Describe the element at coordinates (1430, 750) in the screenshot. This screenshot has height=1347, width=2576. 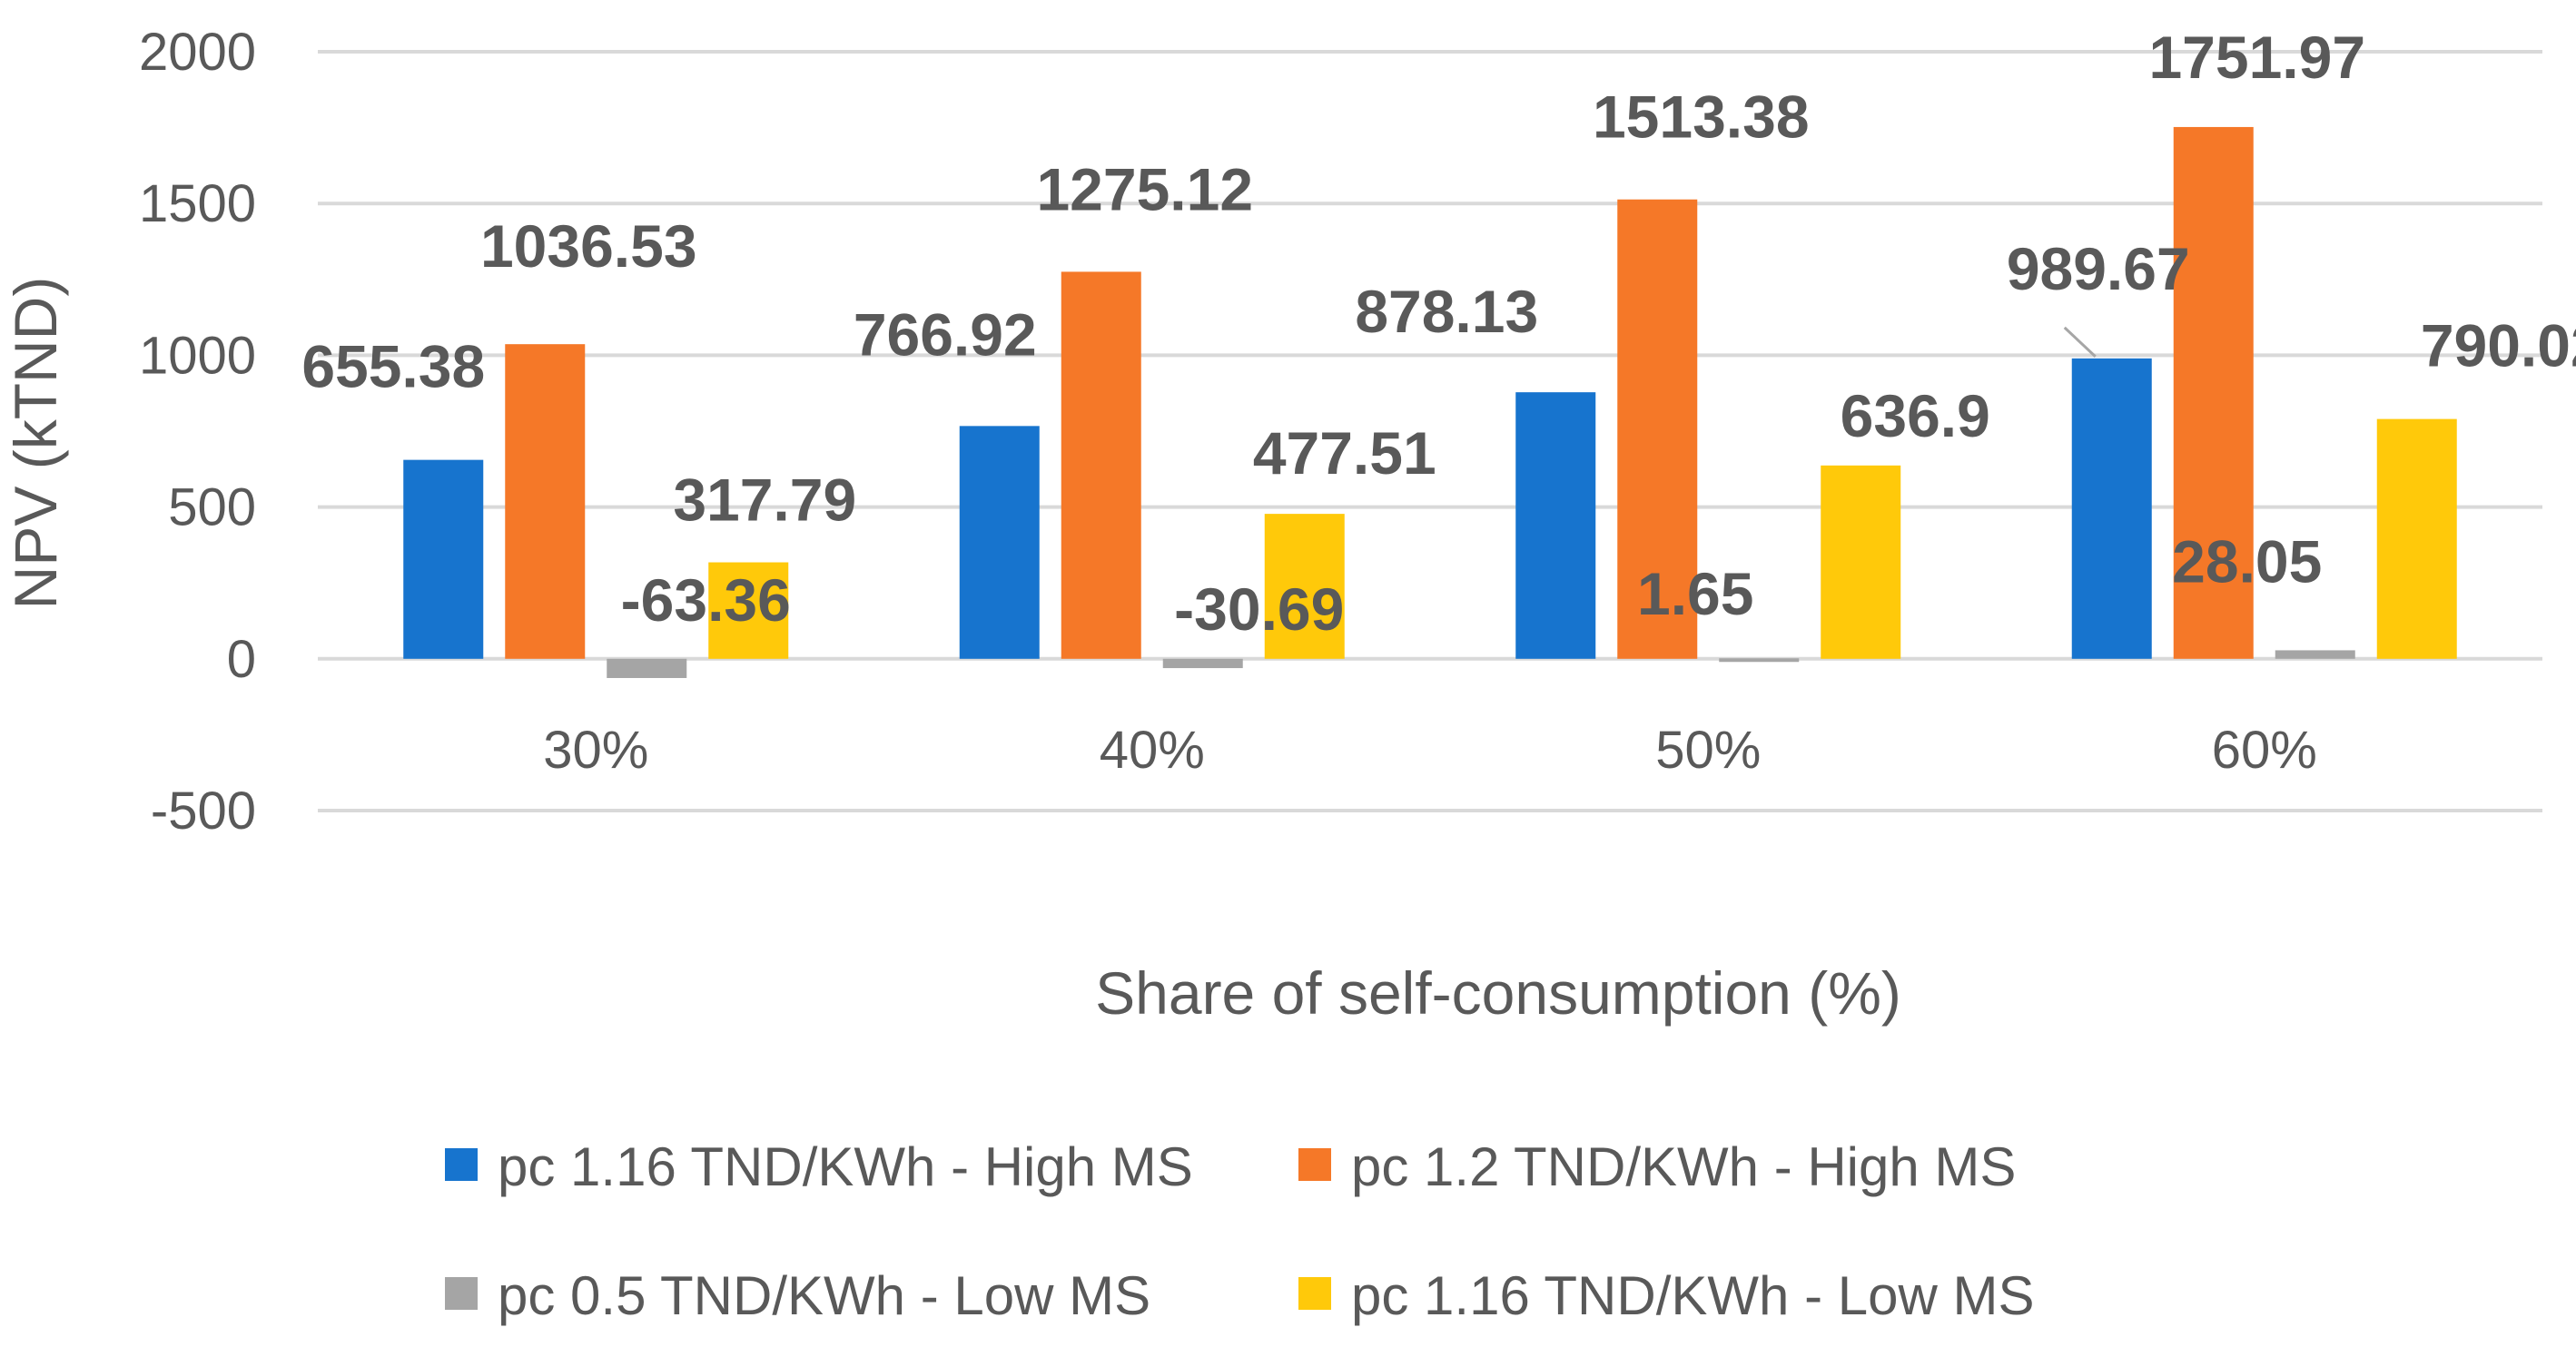
I see `x-axis-ticks: 30% 40% 50% 60%` at that location.